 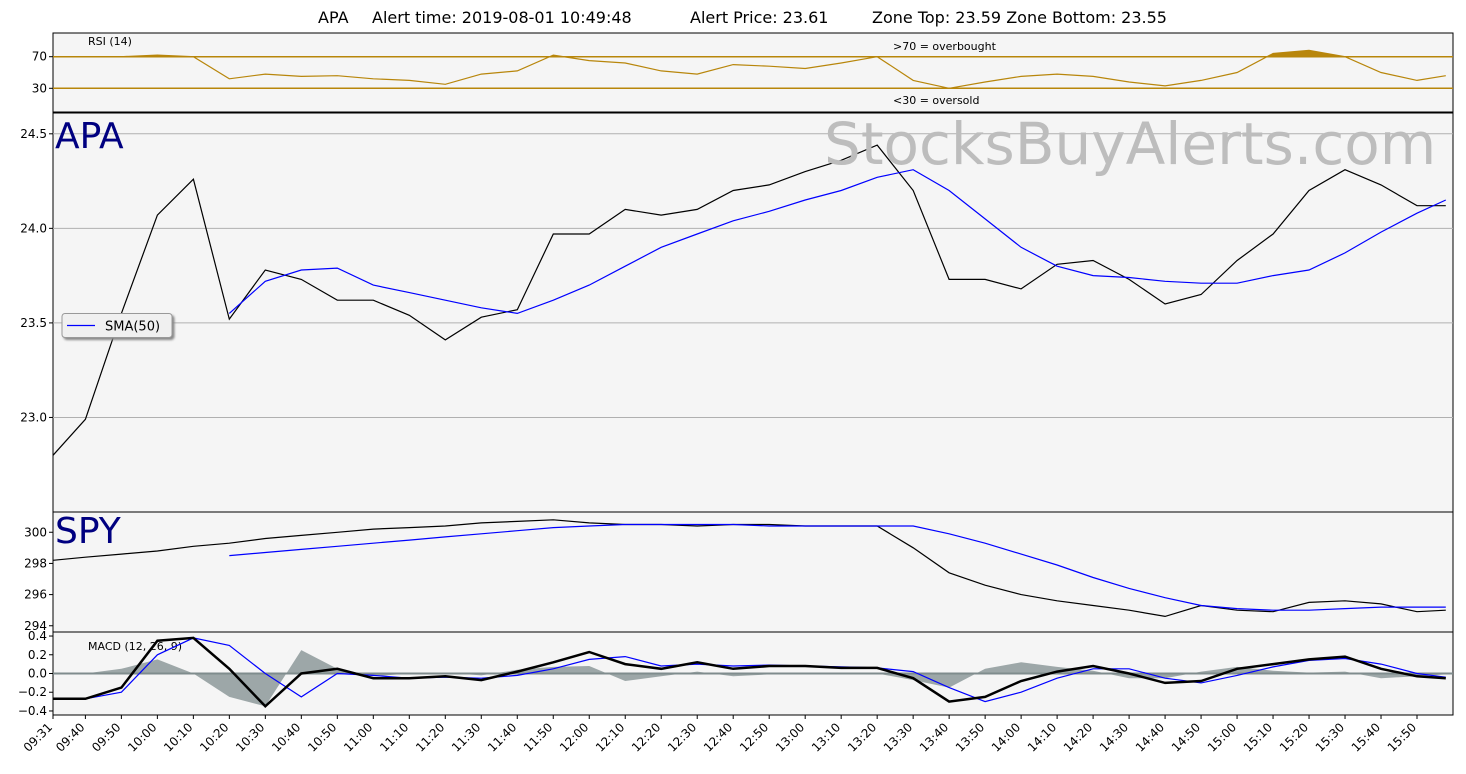 What do you see at coordinates (1114, 737) in the screenshot?
I see `x-tick-label: 14:30` at bounding box center [1114, 737].